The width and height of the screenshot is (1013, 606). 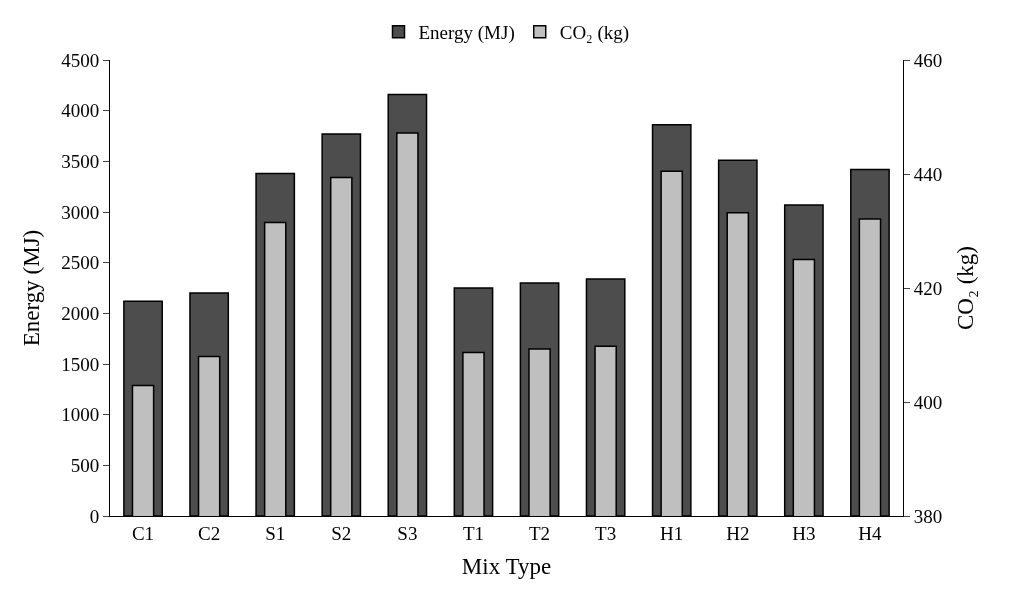 What do you see at coordinates (606, 533) in the screenshot?
I see `x-tick-label: T3` at bounding box center [606, 533].